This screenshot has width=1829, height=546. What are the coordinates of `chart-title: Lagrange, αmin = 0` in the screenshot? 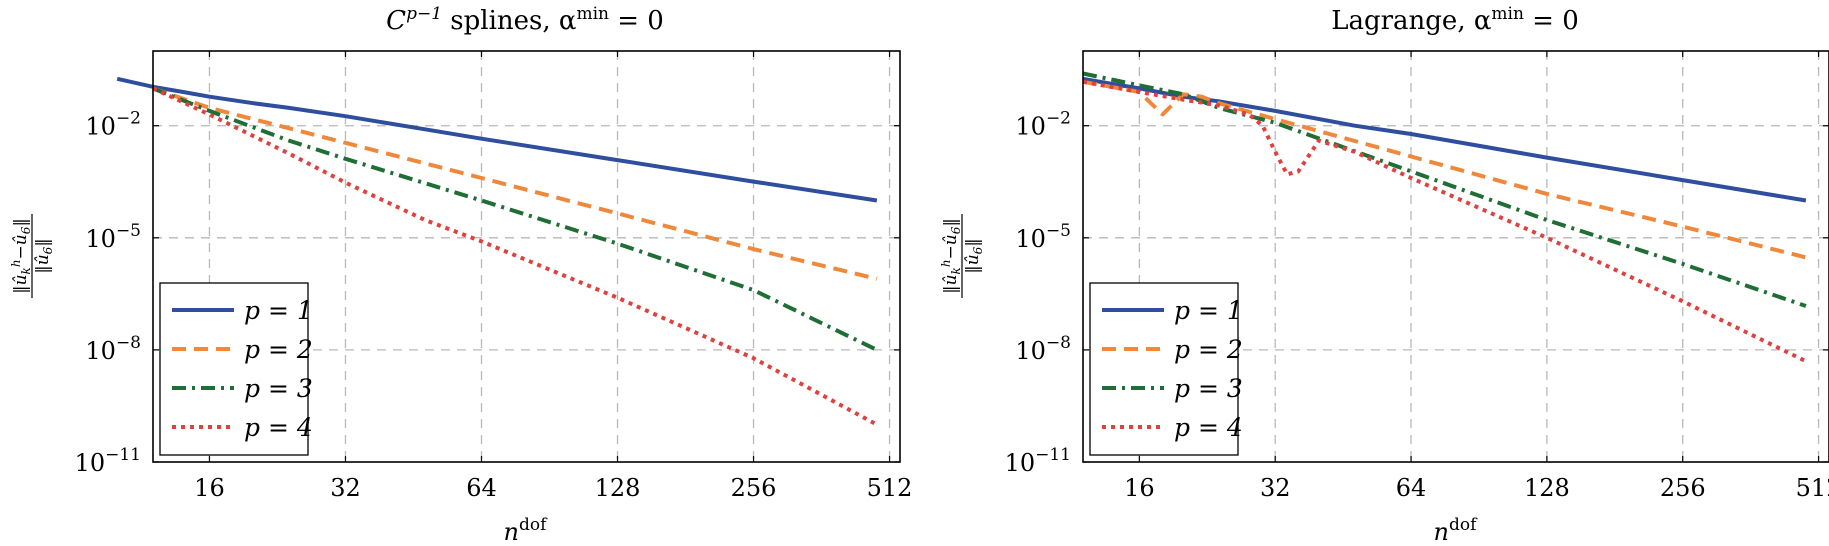 It's located at (1455, 20).